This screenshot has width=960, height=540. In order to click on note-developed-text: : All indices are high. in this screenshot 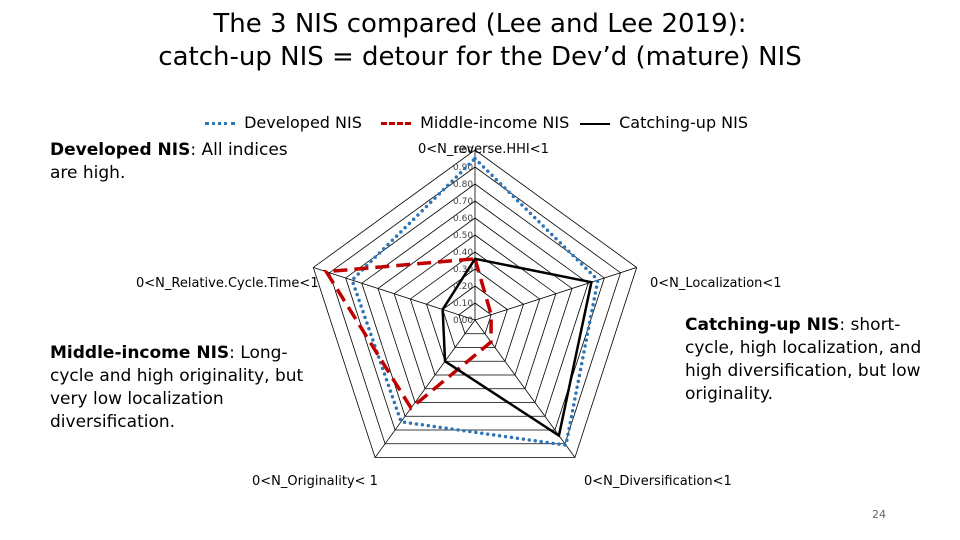, I will do `click(169, 161)`.